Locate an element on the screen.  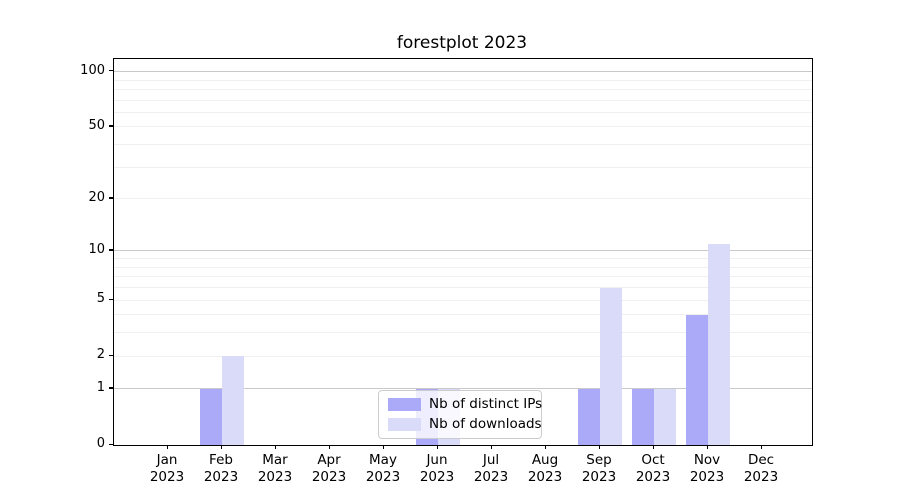
x-tick-label: Jul 2023 is located at coordinates (491, 469).